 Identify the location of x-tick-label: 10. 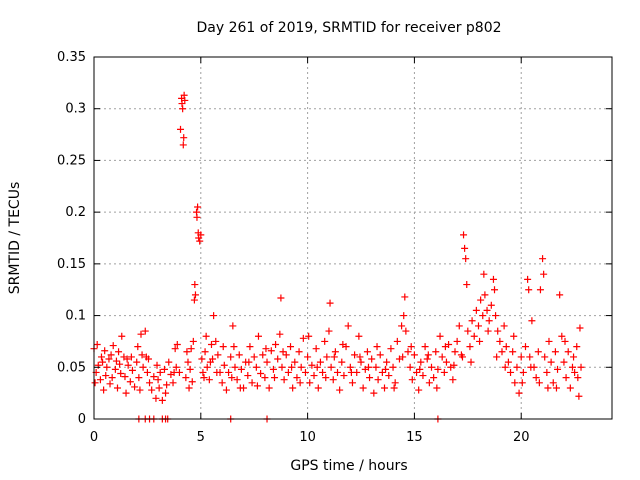
(307, 437).